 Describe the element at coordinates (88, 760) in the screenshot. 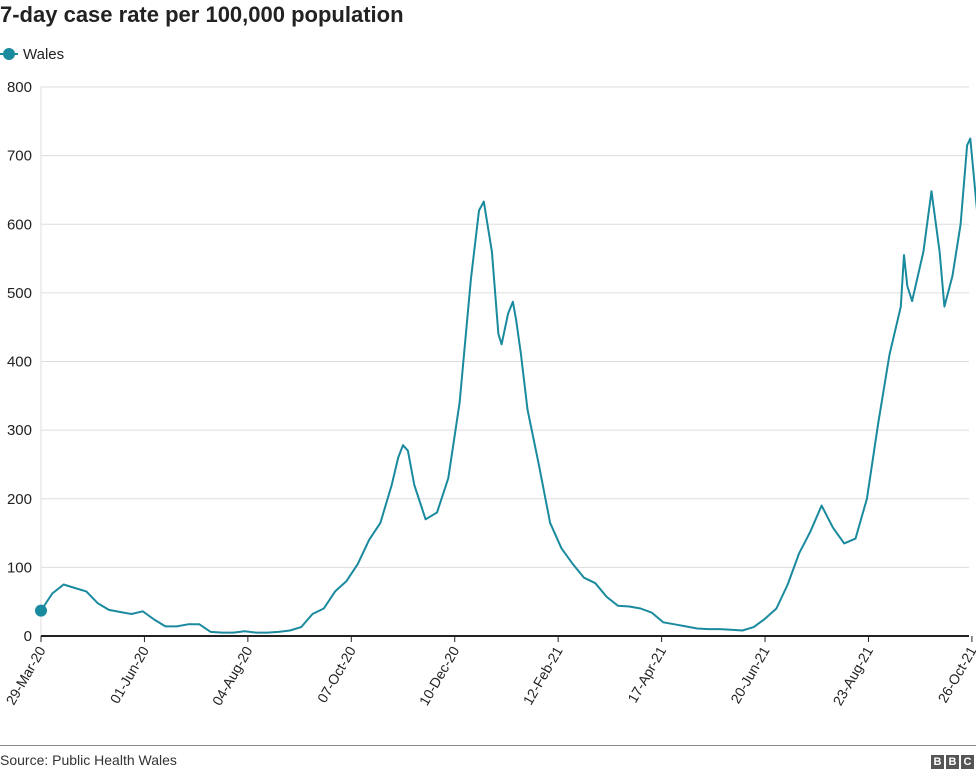

I see `source-note: Source: Public Health Wales` at that location.